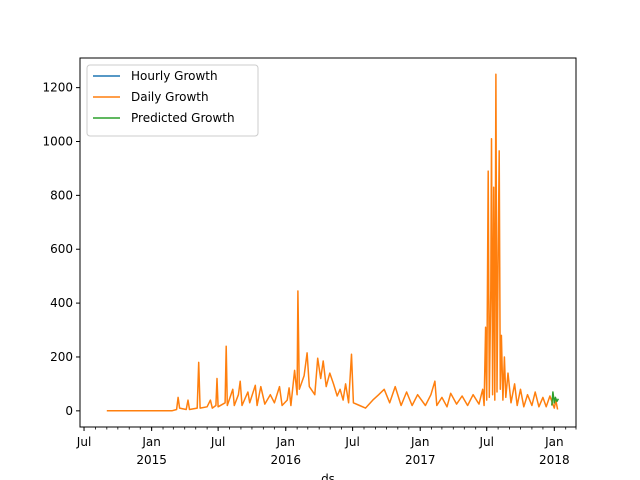 The height and width of the screenshot is (480, 640). I want to click on x-axis-label: ds, so click(328, 476).